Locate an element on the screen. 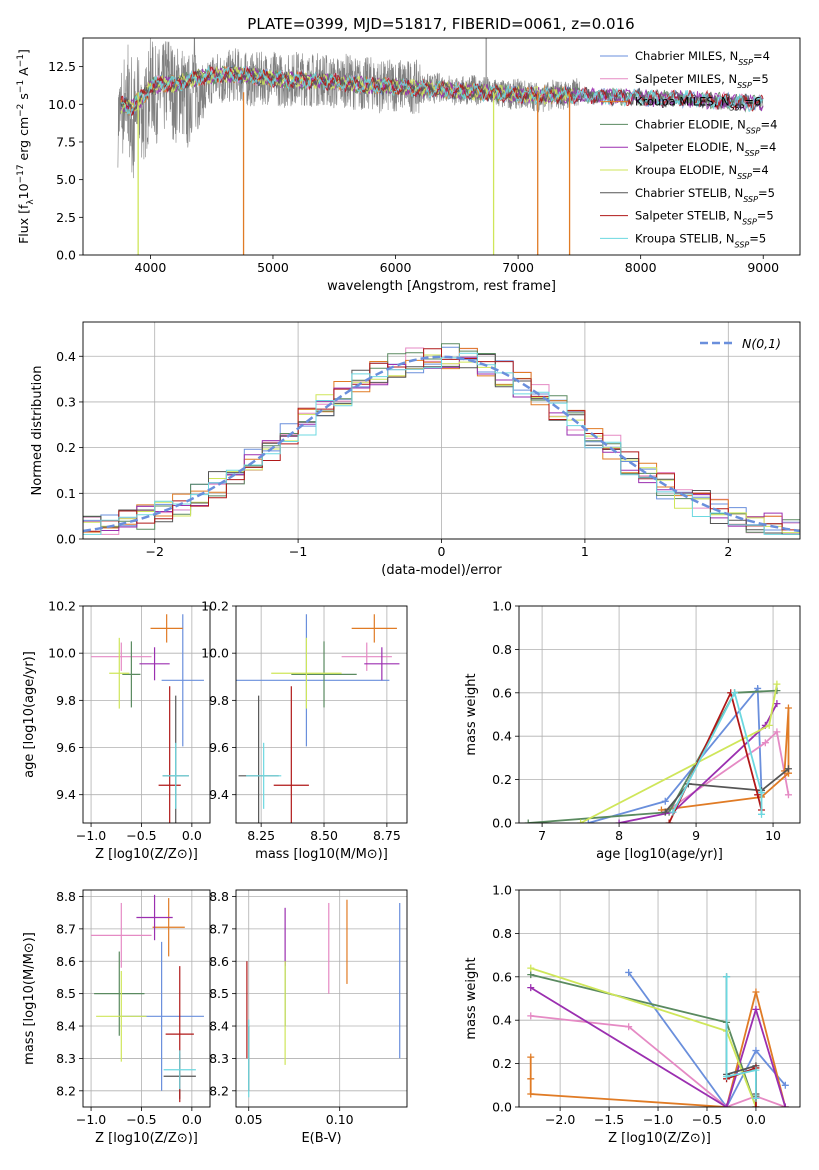 Image resolution: width=819 pixels, height=1170 pixels. y-axis-label: mass weight is located at coordinates (471, 998).